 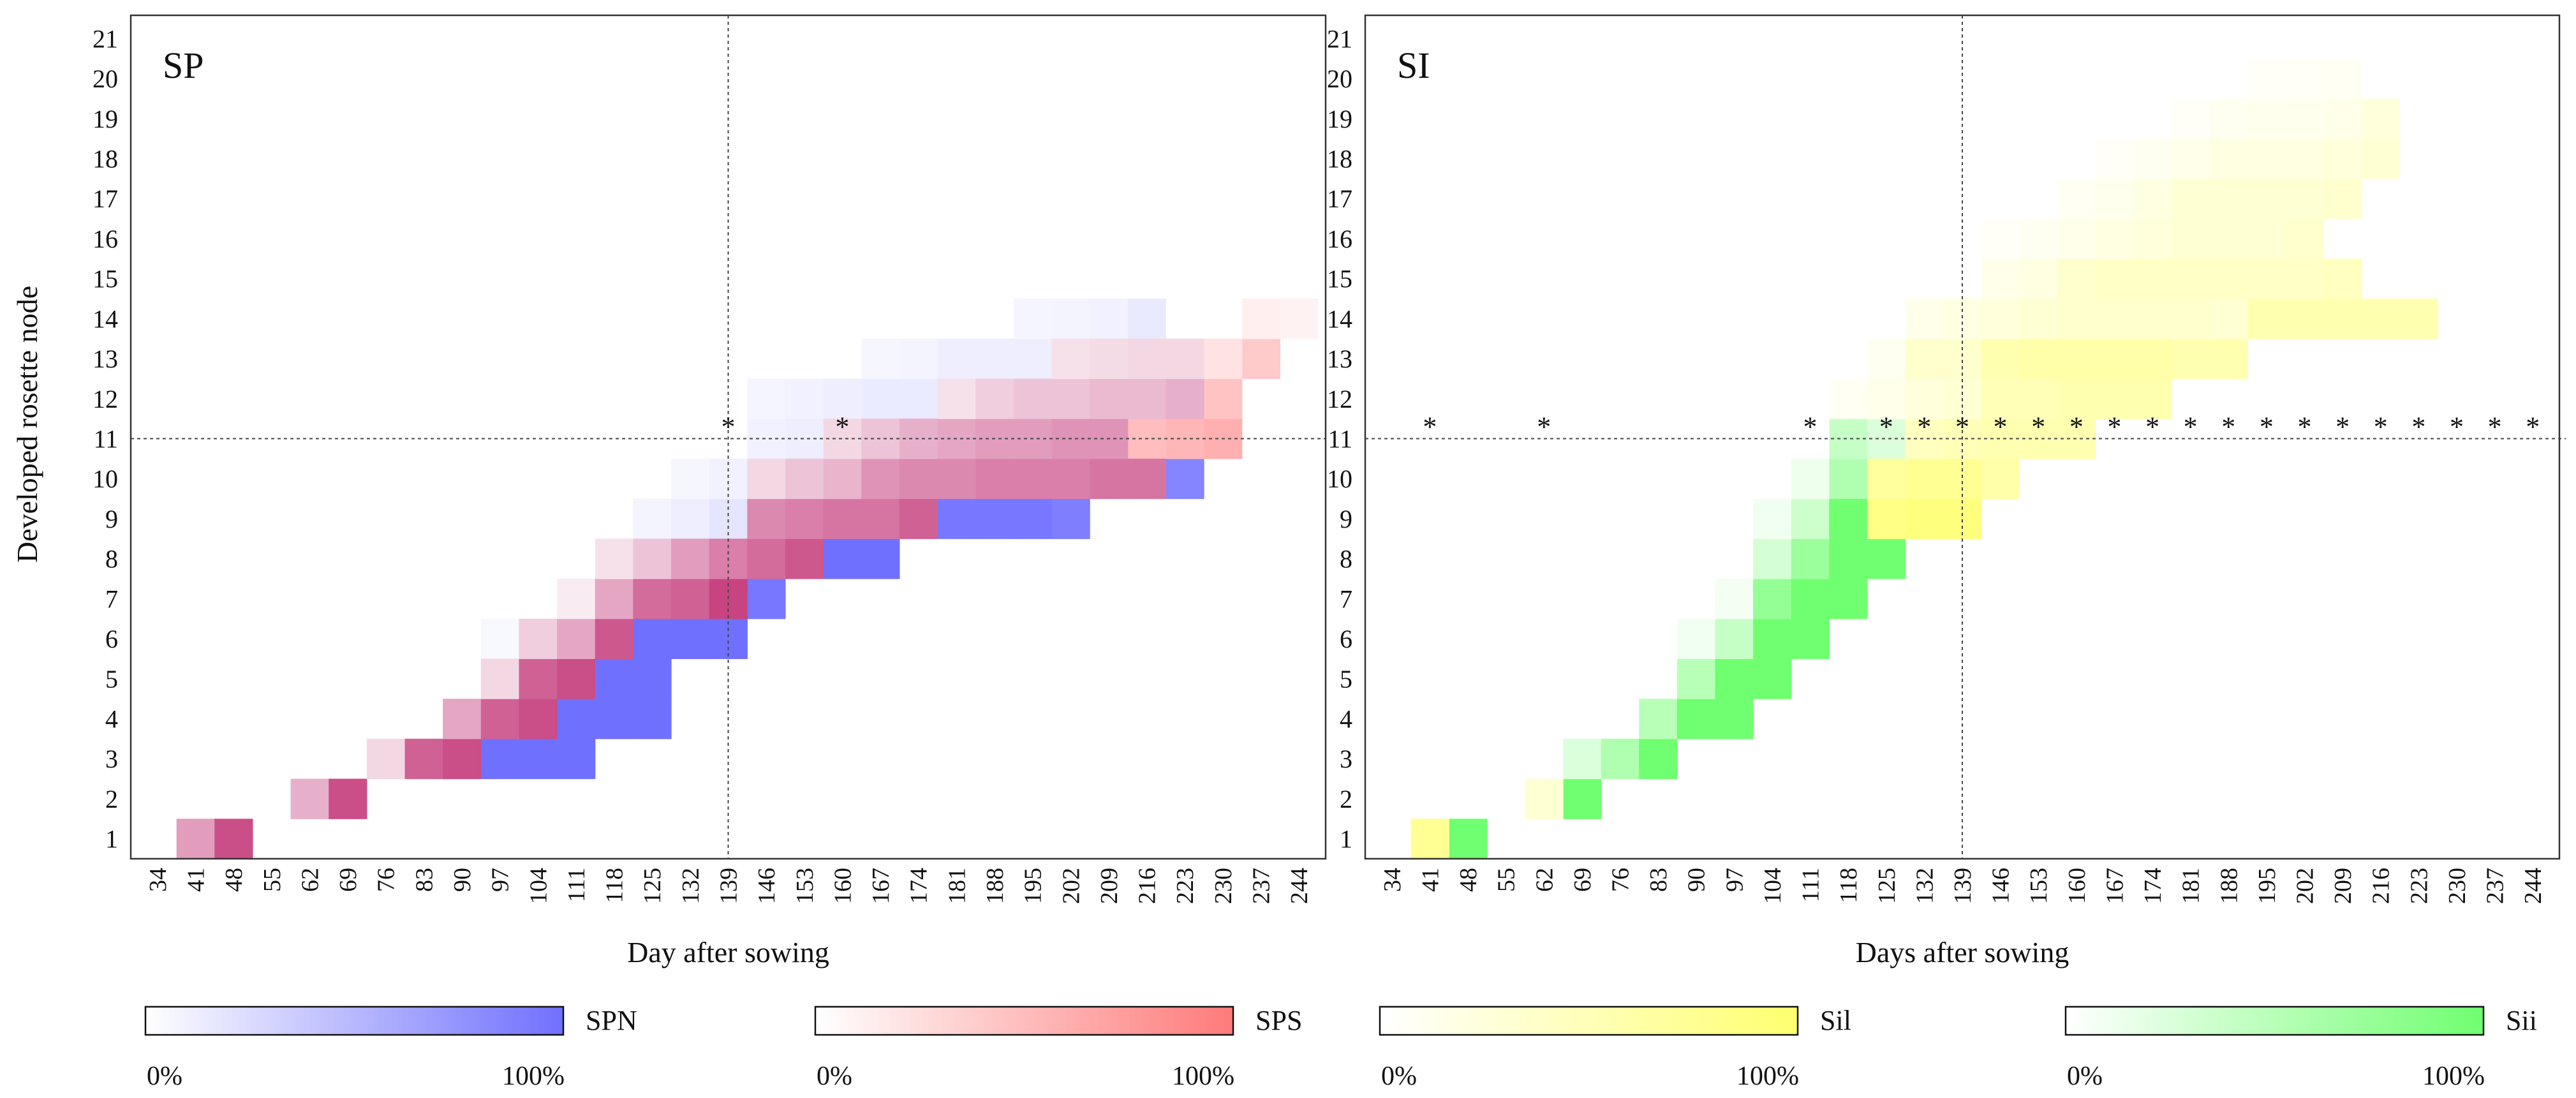 I want to click on x-tick-label: 153, so click(x=2038, y=886).